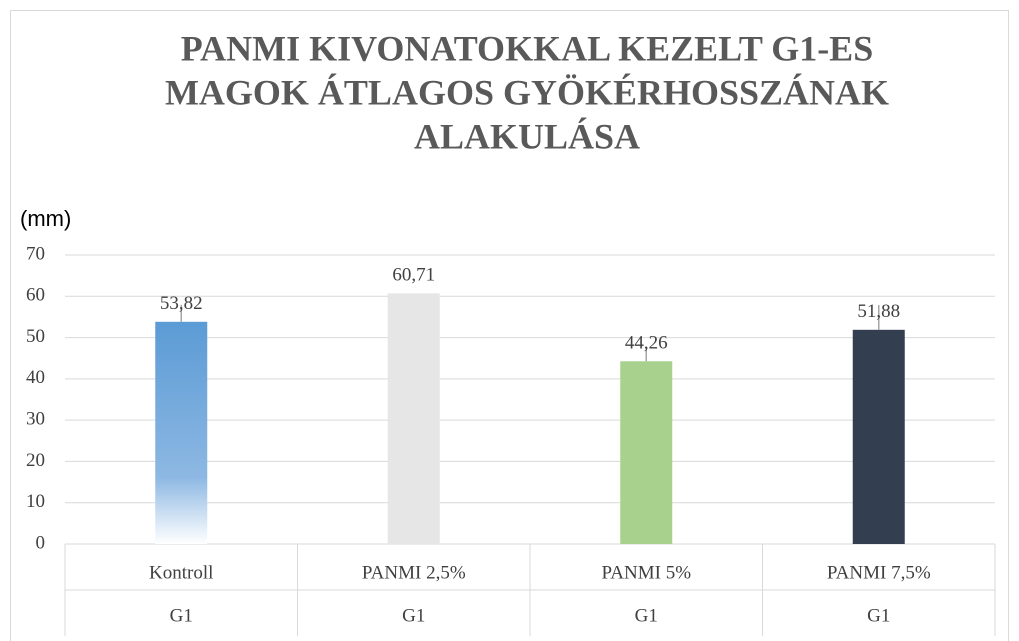  Describe the element at coordinates (35, 253) in the screenshot. I see `y-tick-label: 70` at that location.